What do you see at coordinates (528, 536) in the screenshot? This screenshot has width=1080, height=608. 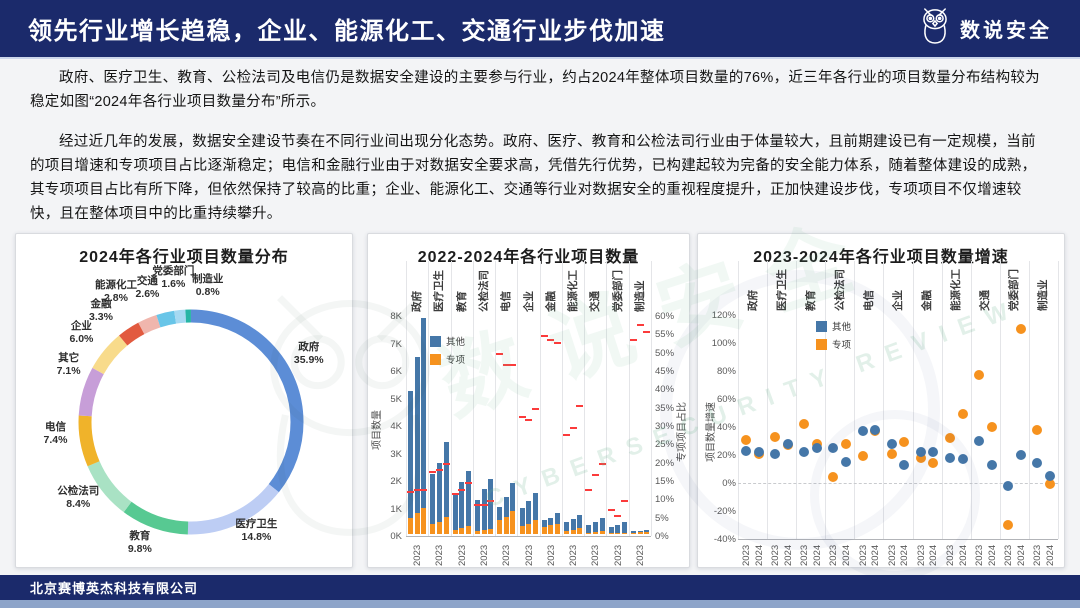 I see `x-axis-line` at bounding box center [528, 536].